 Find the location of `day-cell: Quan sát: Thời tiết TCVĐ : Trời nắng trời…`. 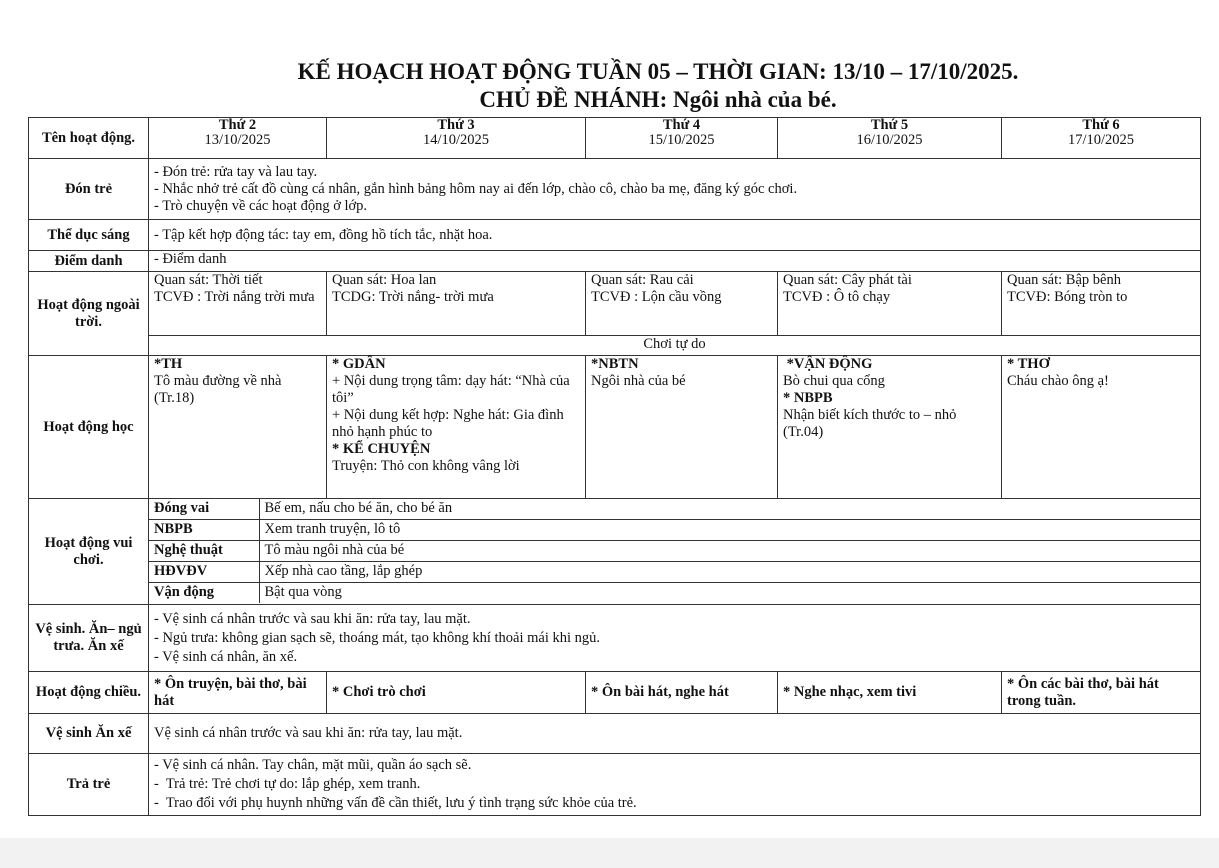

day-cell: Quan sát: Thời tiết TCVĐ : Trời nắng trời… is located at coordinates (237, 303).